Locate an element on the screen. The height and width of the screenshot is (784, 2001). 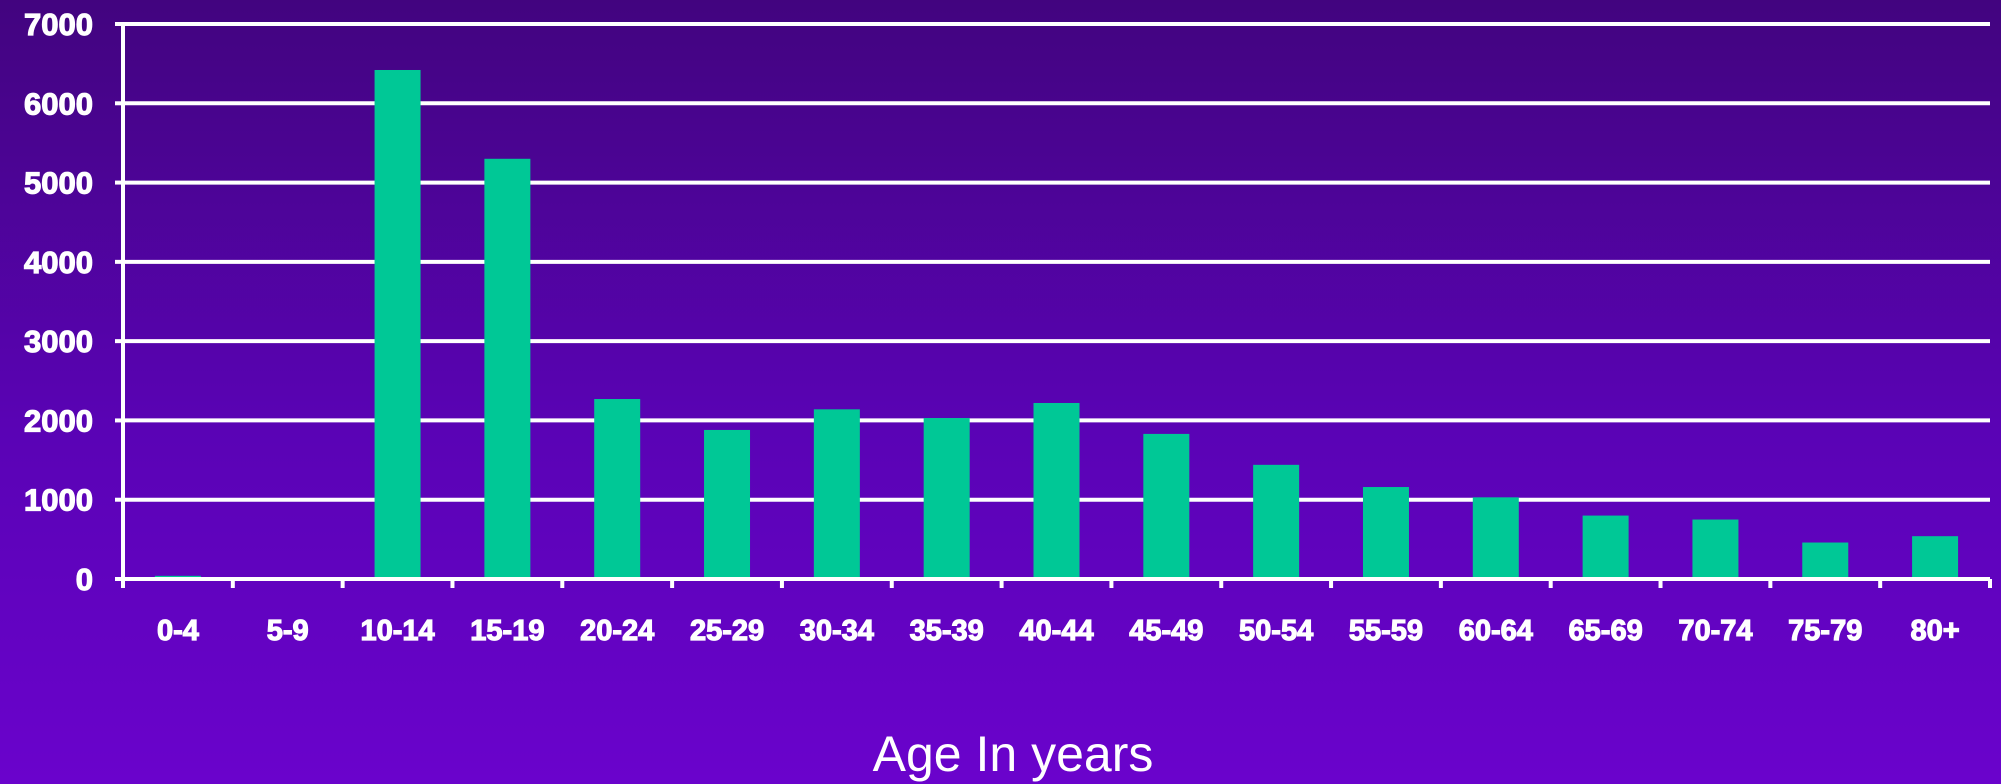
y-tick-label-1000: 1000 is located at coordinates (58, 500).